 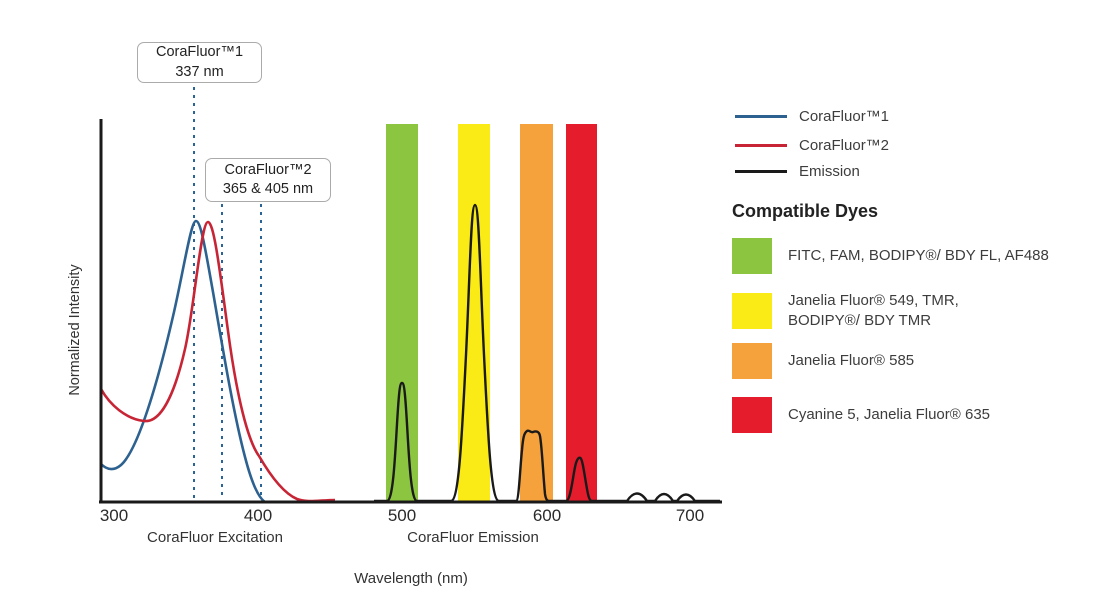 I want to click on callout-corafluor2-title: CoraFluor™2, so click(x=268, y=169).